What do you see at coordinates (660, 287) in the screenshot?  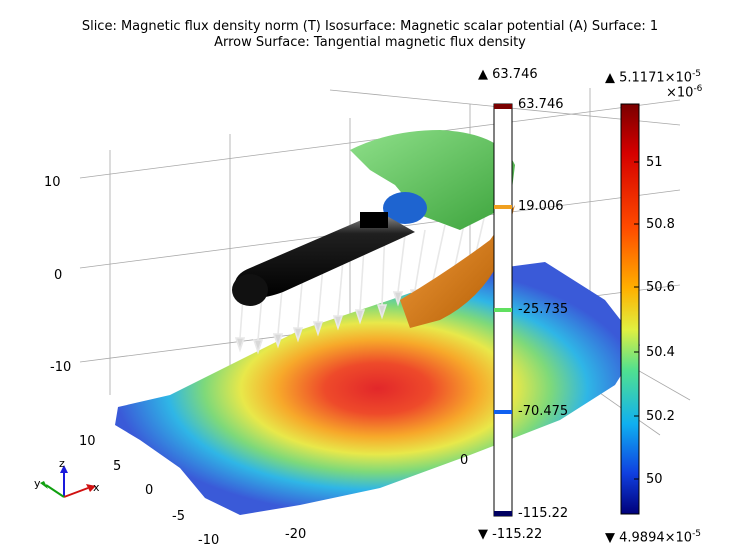 I see `slice-colorbar-tick-50-6: 50.6` at bounding box center [660, 287].